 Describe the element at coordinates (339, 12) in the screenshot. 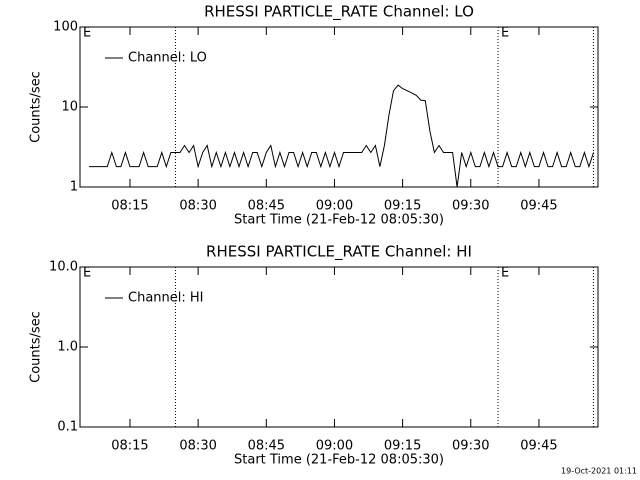

I see `chart-title: RHESSI PARTICLE_RATE Channel: LO` at that location.